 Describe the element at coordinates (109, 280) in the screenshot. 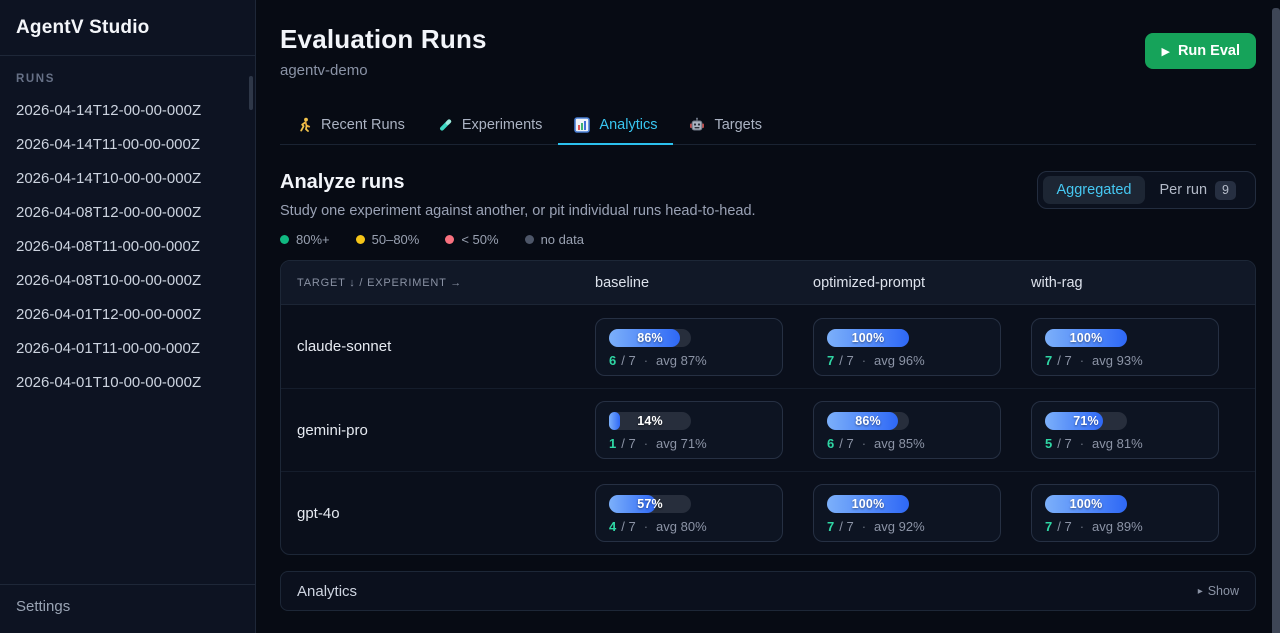

I see `sidebar-run-item: 2026-04-08T10-00-00-000Z` at that location.